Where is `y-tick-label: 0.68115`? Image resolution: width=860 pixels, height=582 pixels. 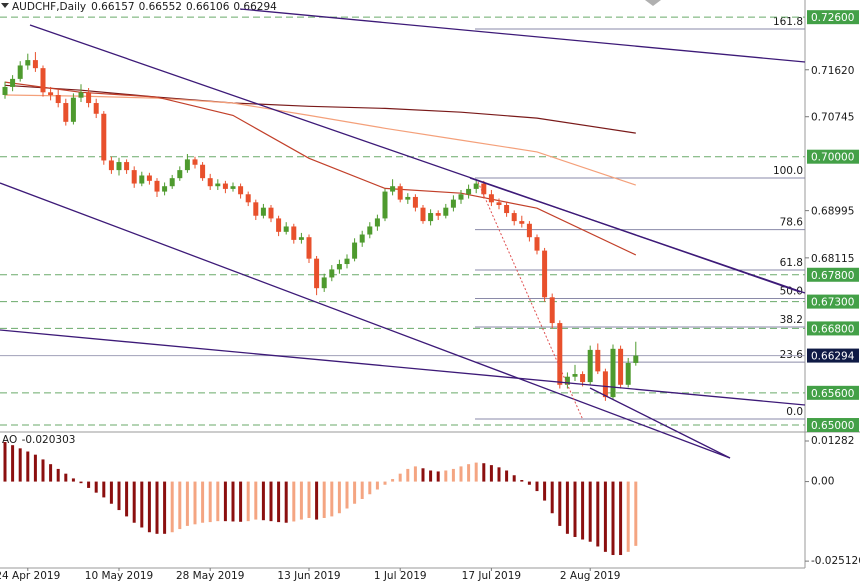 y-tick-label: 0.68115 is located at coordinates (832, 259).